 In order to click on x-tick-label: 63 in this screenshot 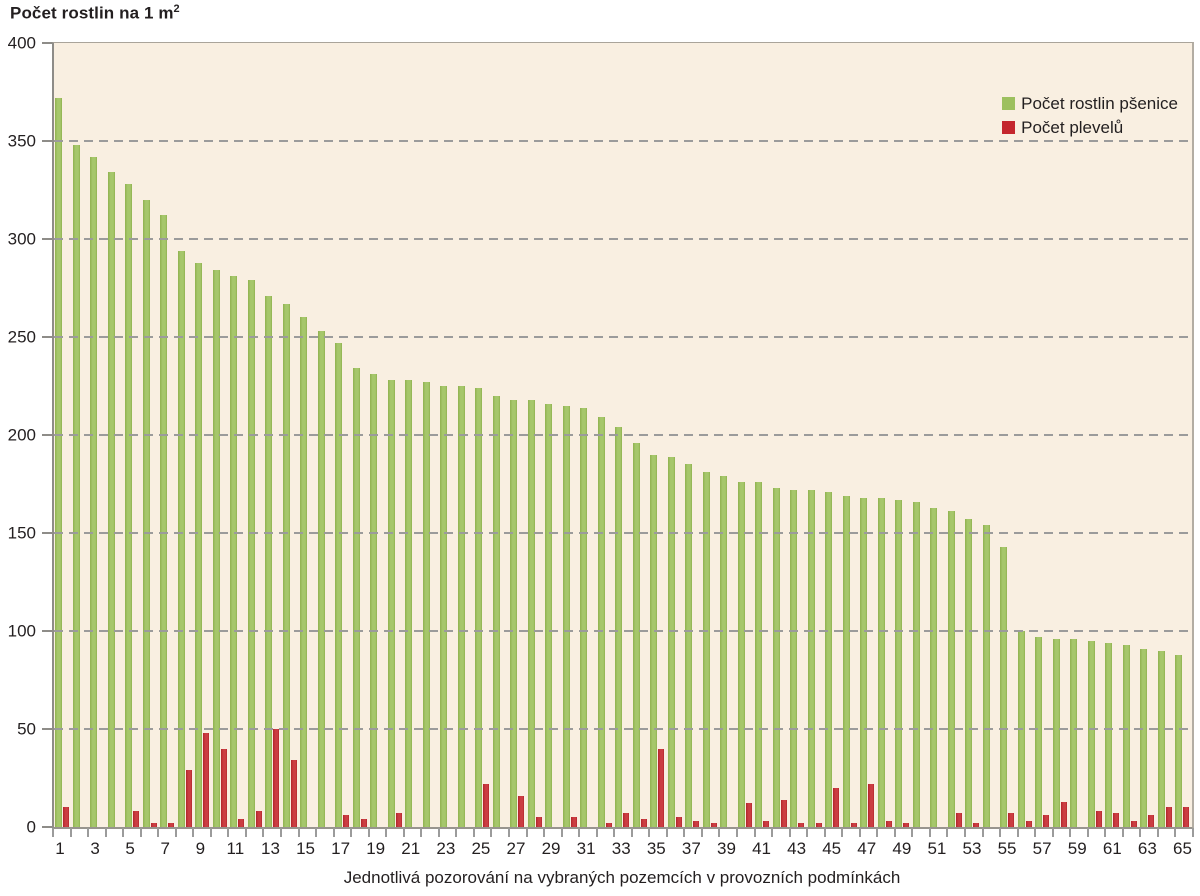, I will do `click(1147, 848)`.